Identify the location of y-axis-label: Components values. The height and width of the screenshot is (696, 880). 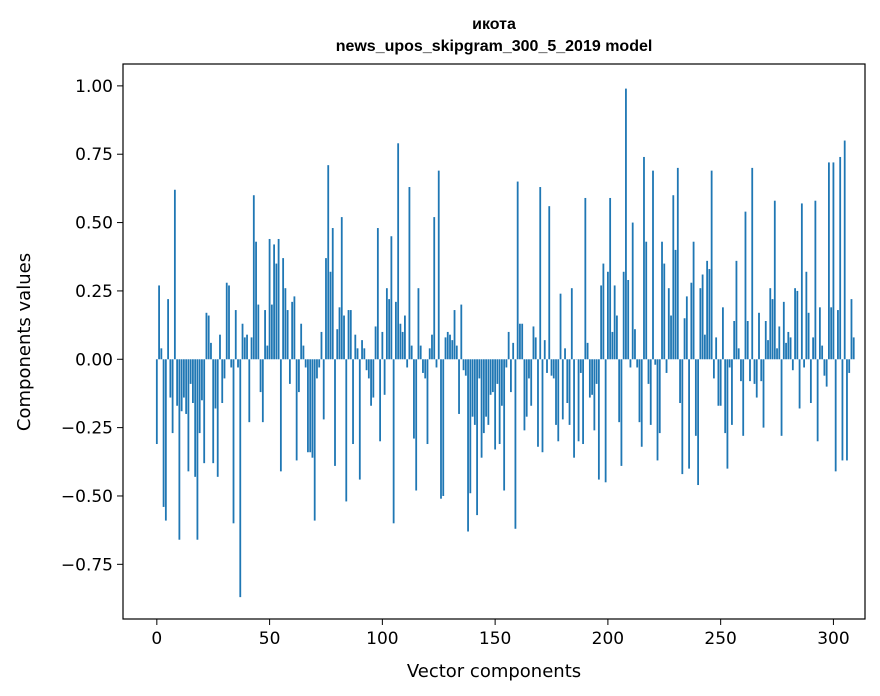
(24, 342).